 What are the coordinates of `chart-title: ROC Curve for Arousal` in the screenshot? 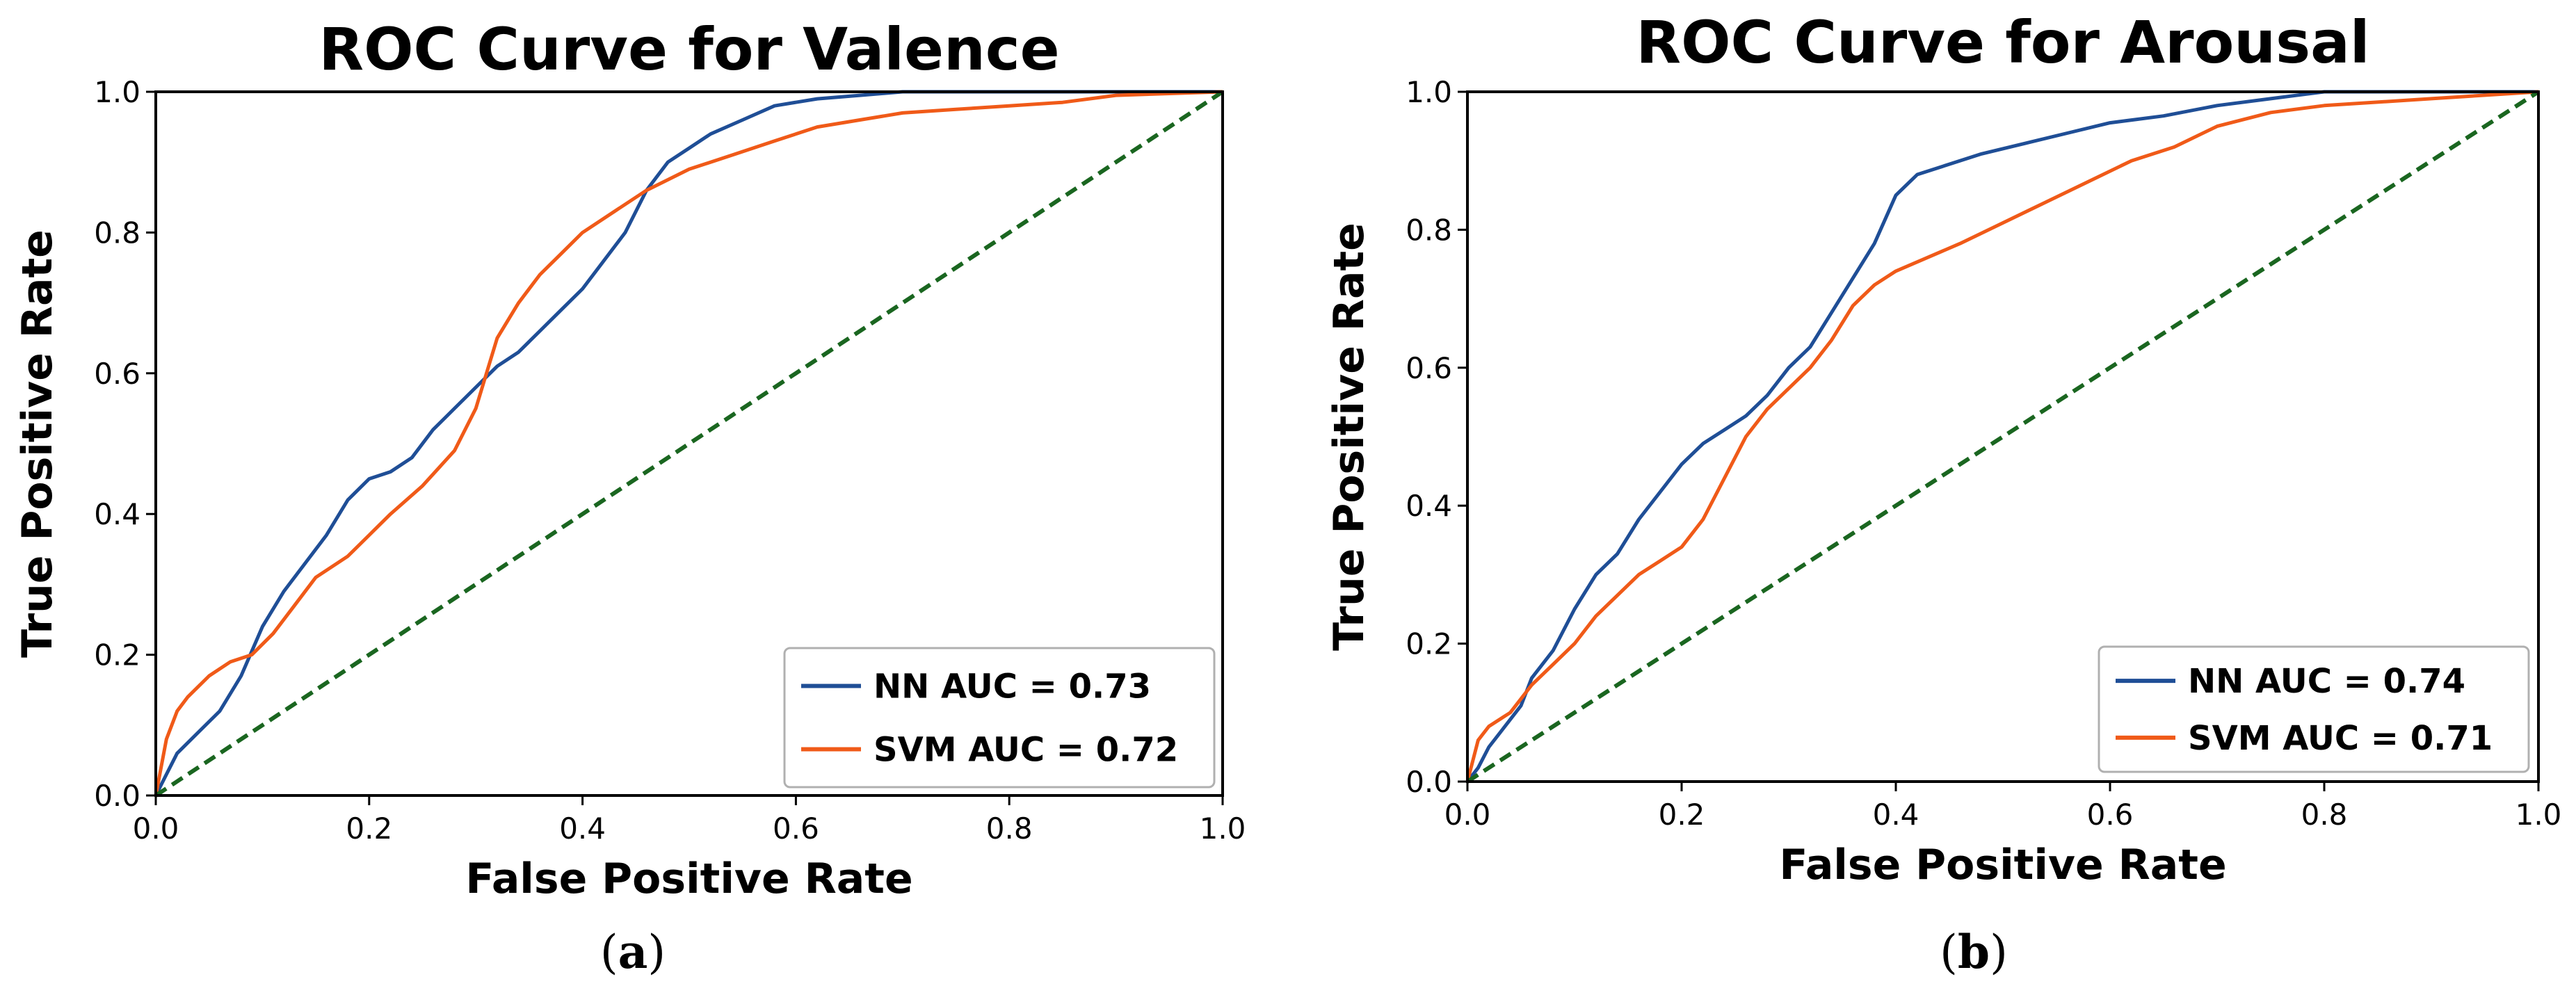 It's located at (2002, 42).